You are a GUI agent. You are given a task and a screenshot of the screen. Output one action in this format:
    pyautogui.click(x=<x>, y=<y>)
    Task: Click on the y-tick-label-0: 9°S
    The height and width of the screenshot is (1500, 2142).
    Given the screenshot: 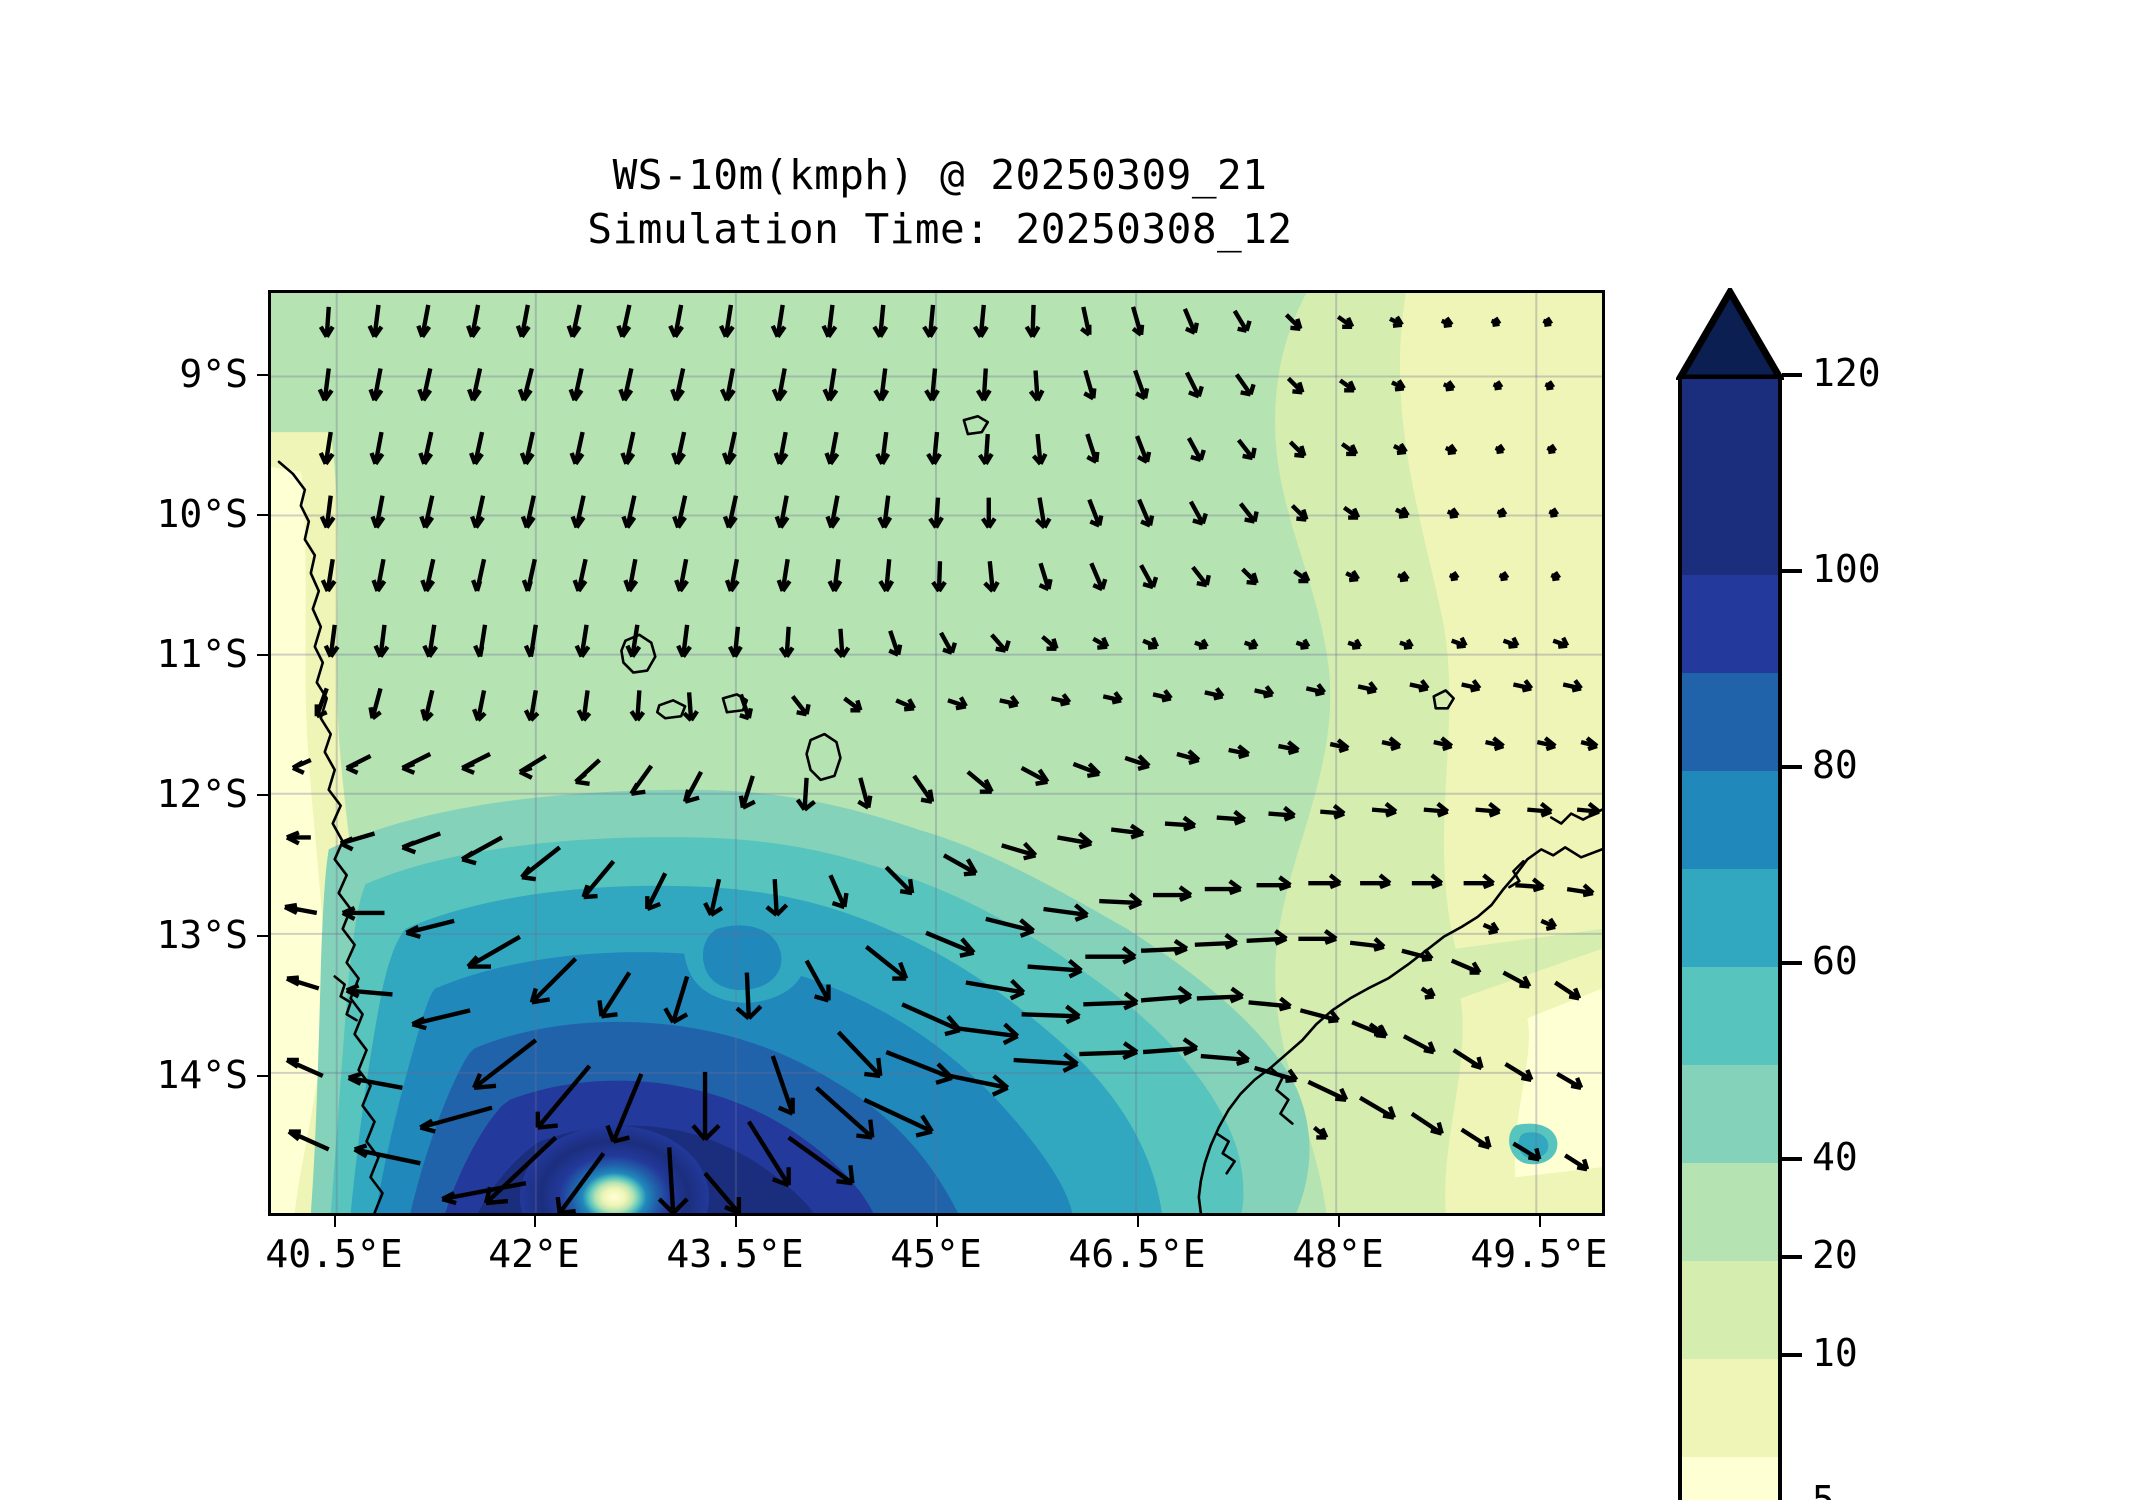 What is the action you would take?
    pyautogui.click(x=213, y=374)
    